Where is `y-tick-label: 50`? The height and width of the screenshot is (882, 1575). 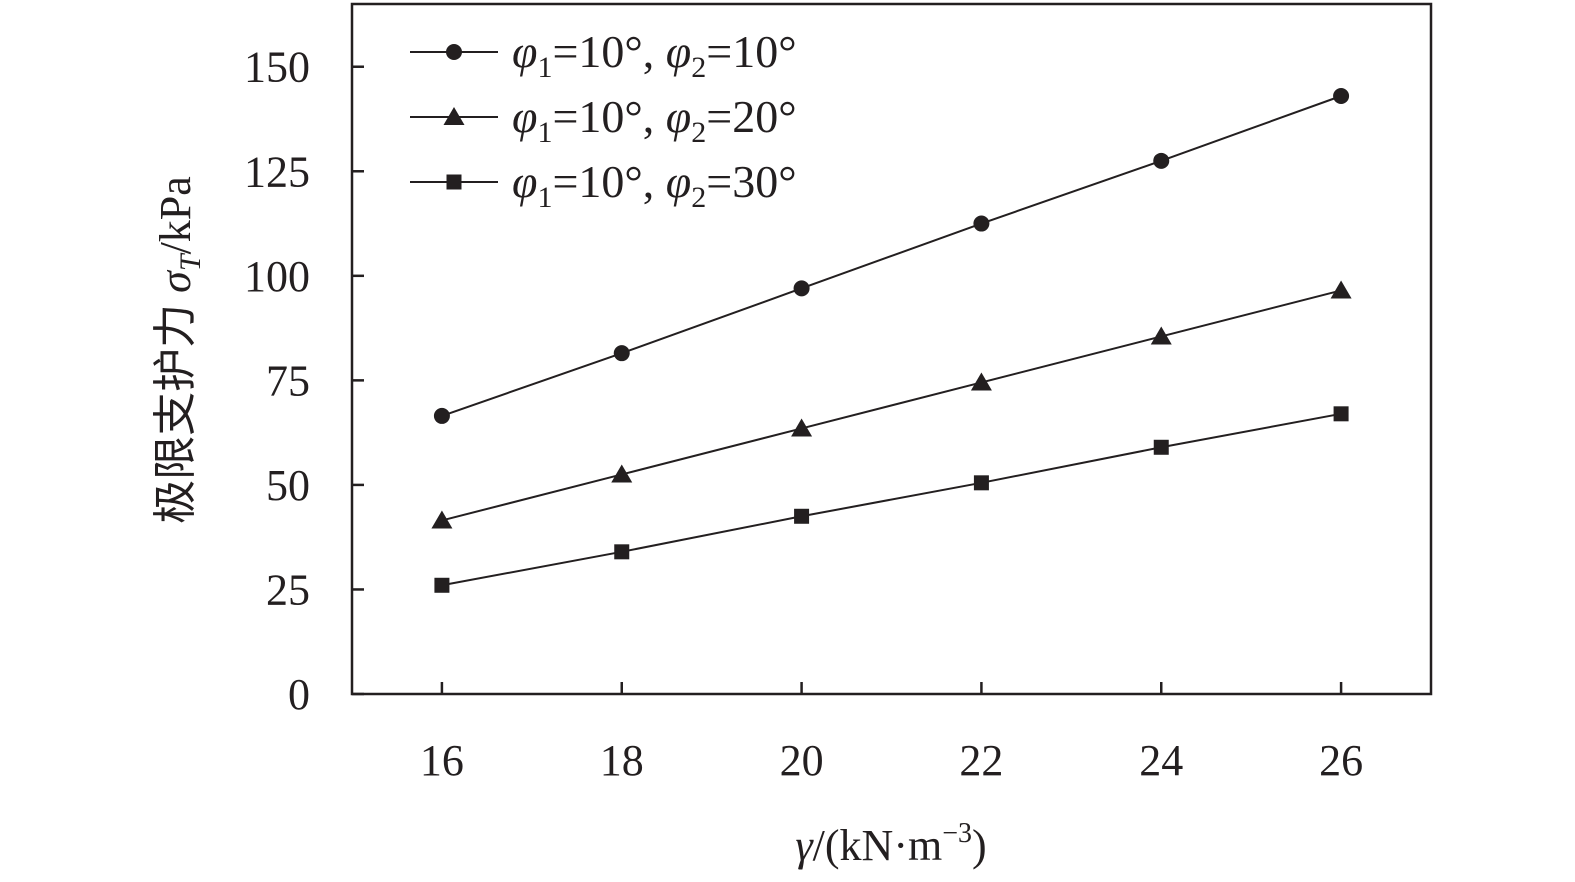 y-tick-label: 50 is located at coordinates (288, 485).